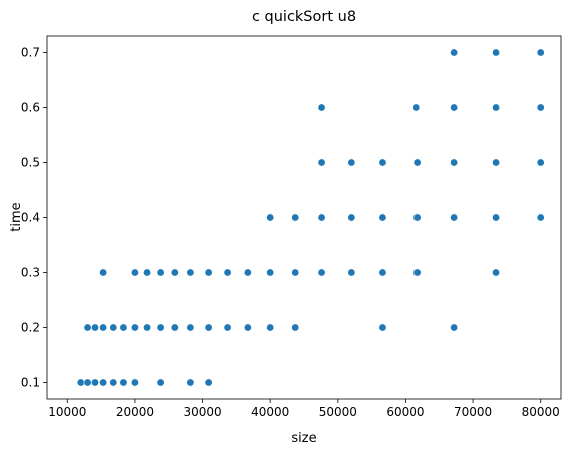 This screenshot has width=567, height=455. What do you see at coordinates (541, 412) in the screenshot?
I see `x-tick-label: 80000` at bounding box center [541, 412].